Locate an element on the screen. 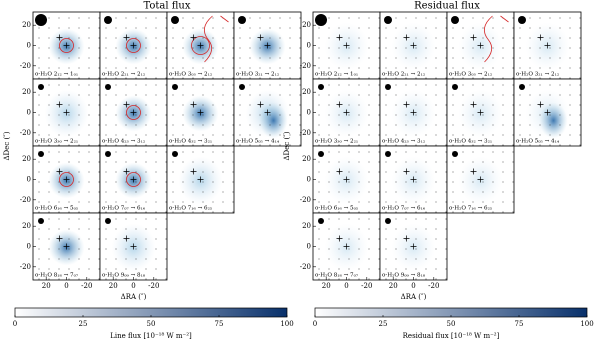  x-tick-label: -20 is located at coordinates (366, 286).